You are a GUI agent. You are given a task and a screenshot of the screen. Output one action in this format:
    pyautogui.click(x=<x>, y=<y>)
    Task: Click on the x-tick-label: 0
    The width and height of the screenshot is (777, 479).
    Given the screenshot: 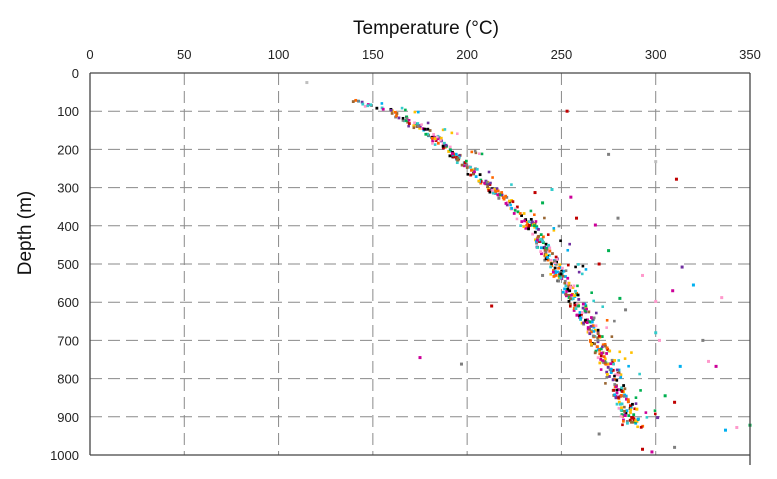 What is the action you would take?
    pyautogui.click(x=89, y=54)
    